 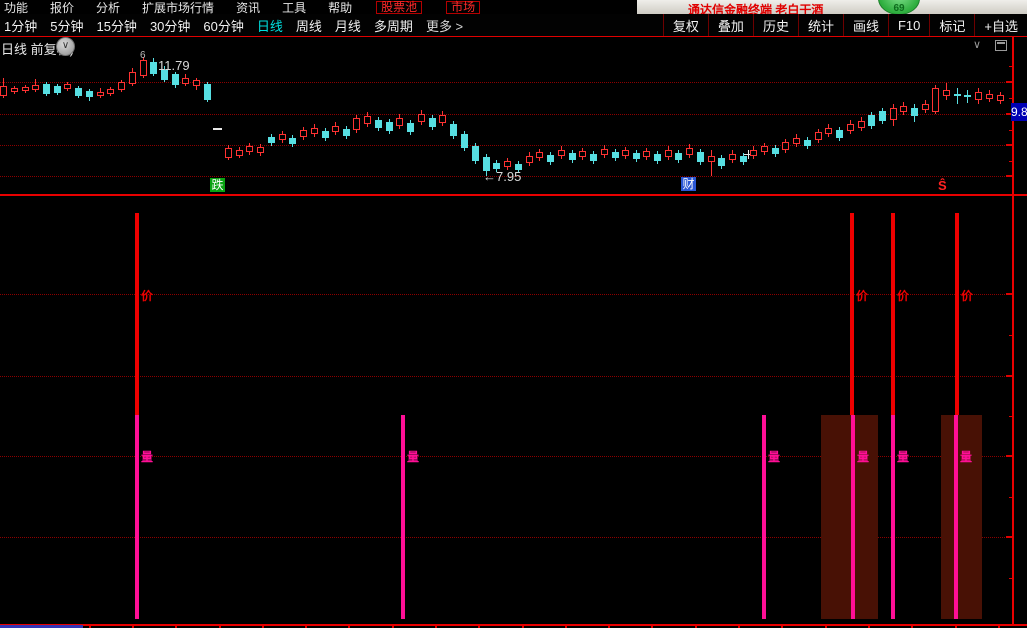 I want to click on fall-badge: 跌, so click(x=217, y=185).